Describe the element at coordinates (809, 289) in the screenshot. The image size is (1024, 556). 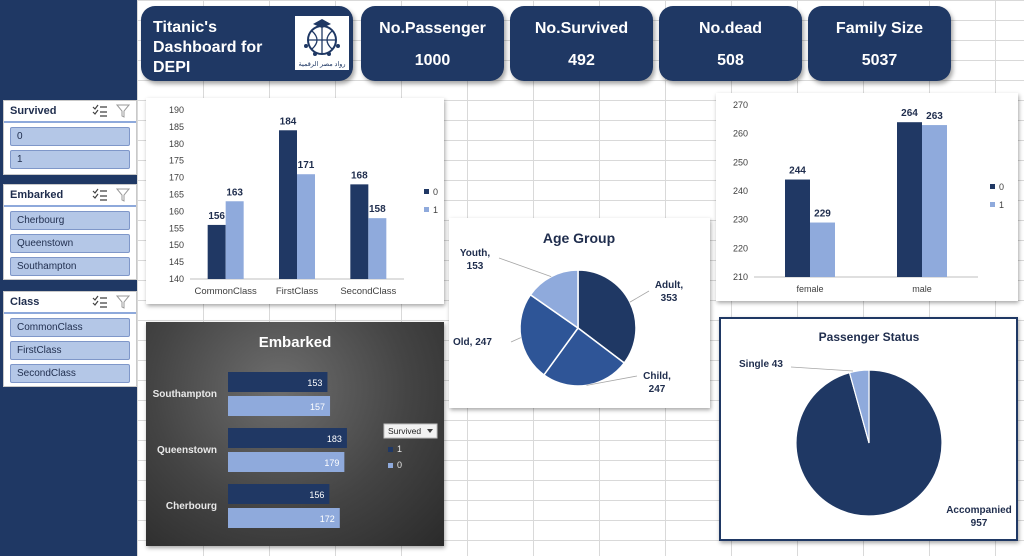
I see `gender-chart-category-label: female` at that location.